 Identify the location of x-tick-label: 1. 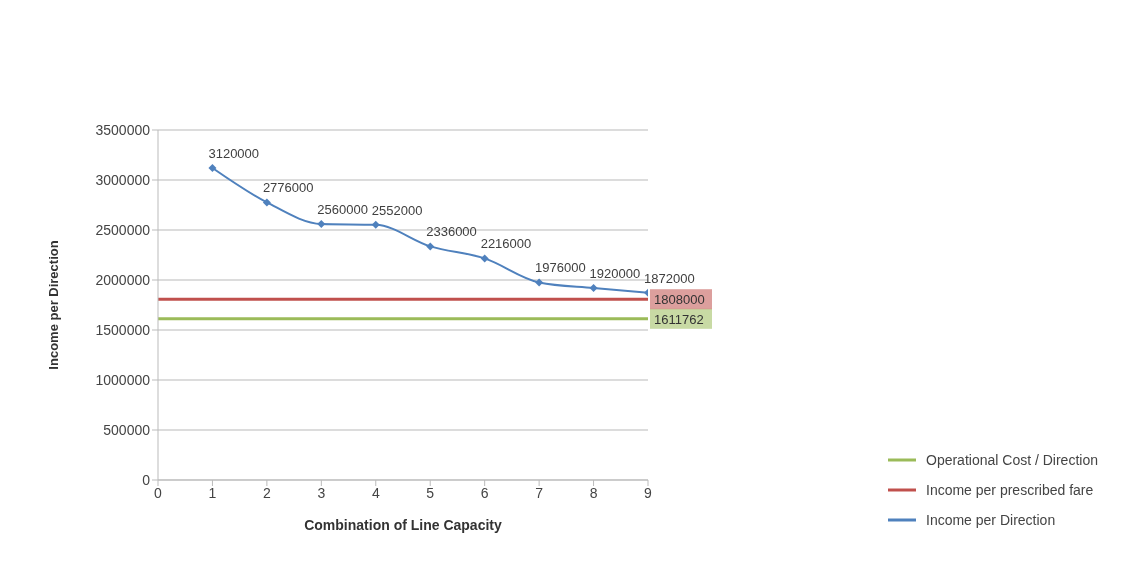
(212, 492).